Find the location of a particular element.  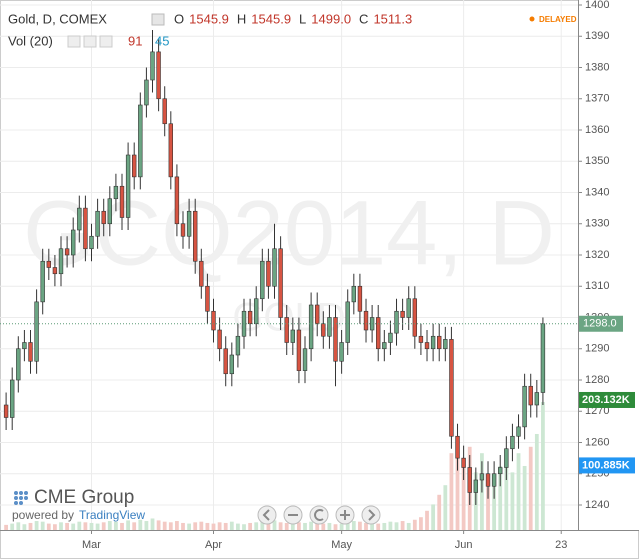

brand: TradingView is located at coordinates (112, 515).